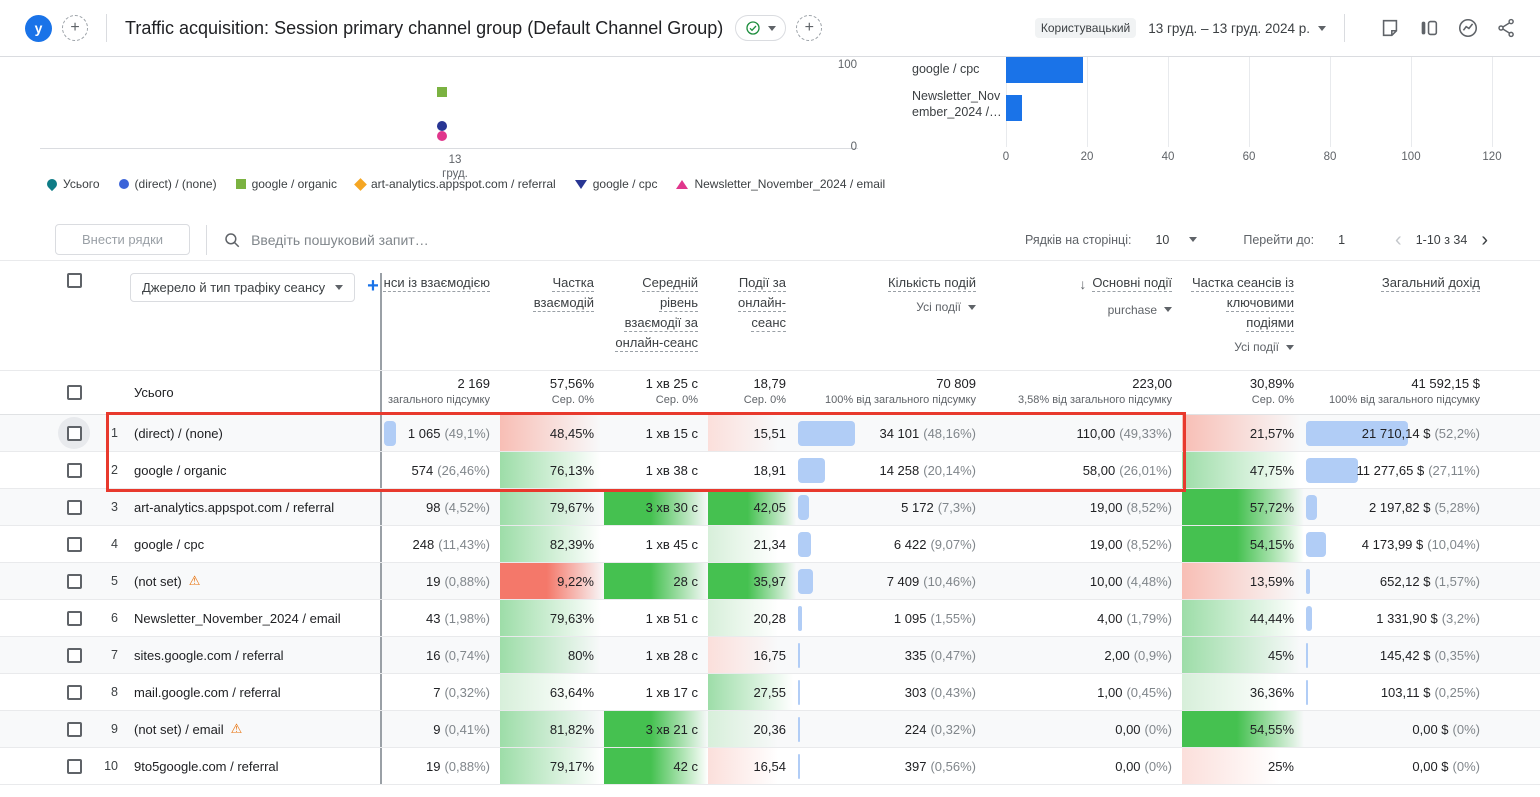 The height and width of the screenshot is (797, 1540). I want to click on x-axis-tick: 20, so click(1087, 157).